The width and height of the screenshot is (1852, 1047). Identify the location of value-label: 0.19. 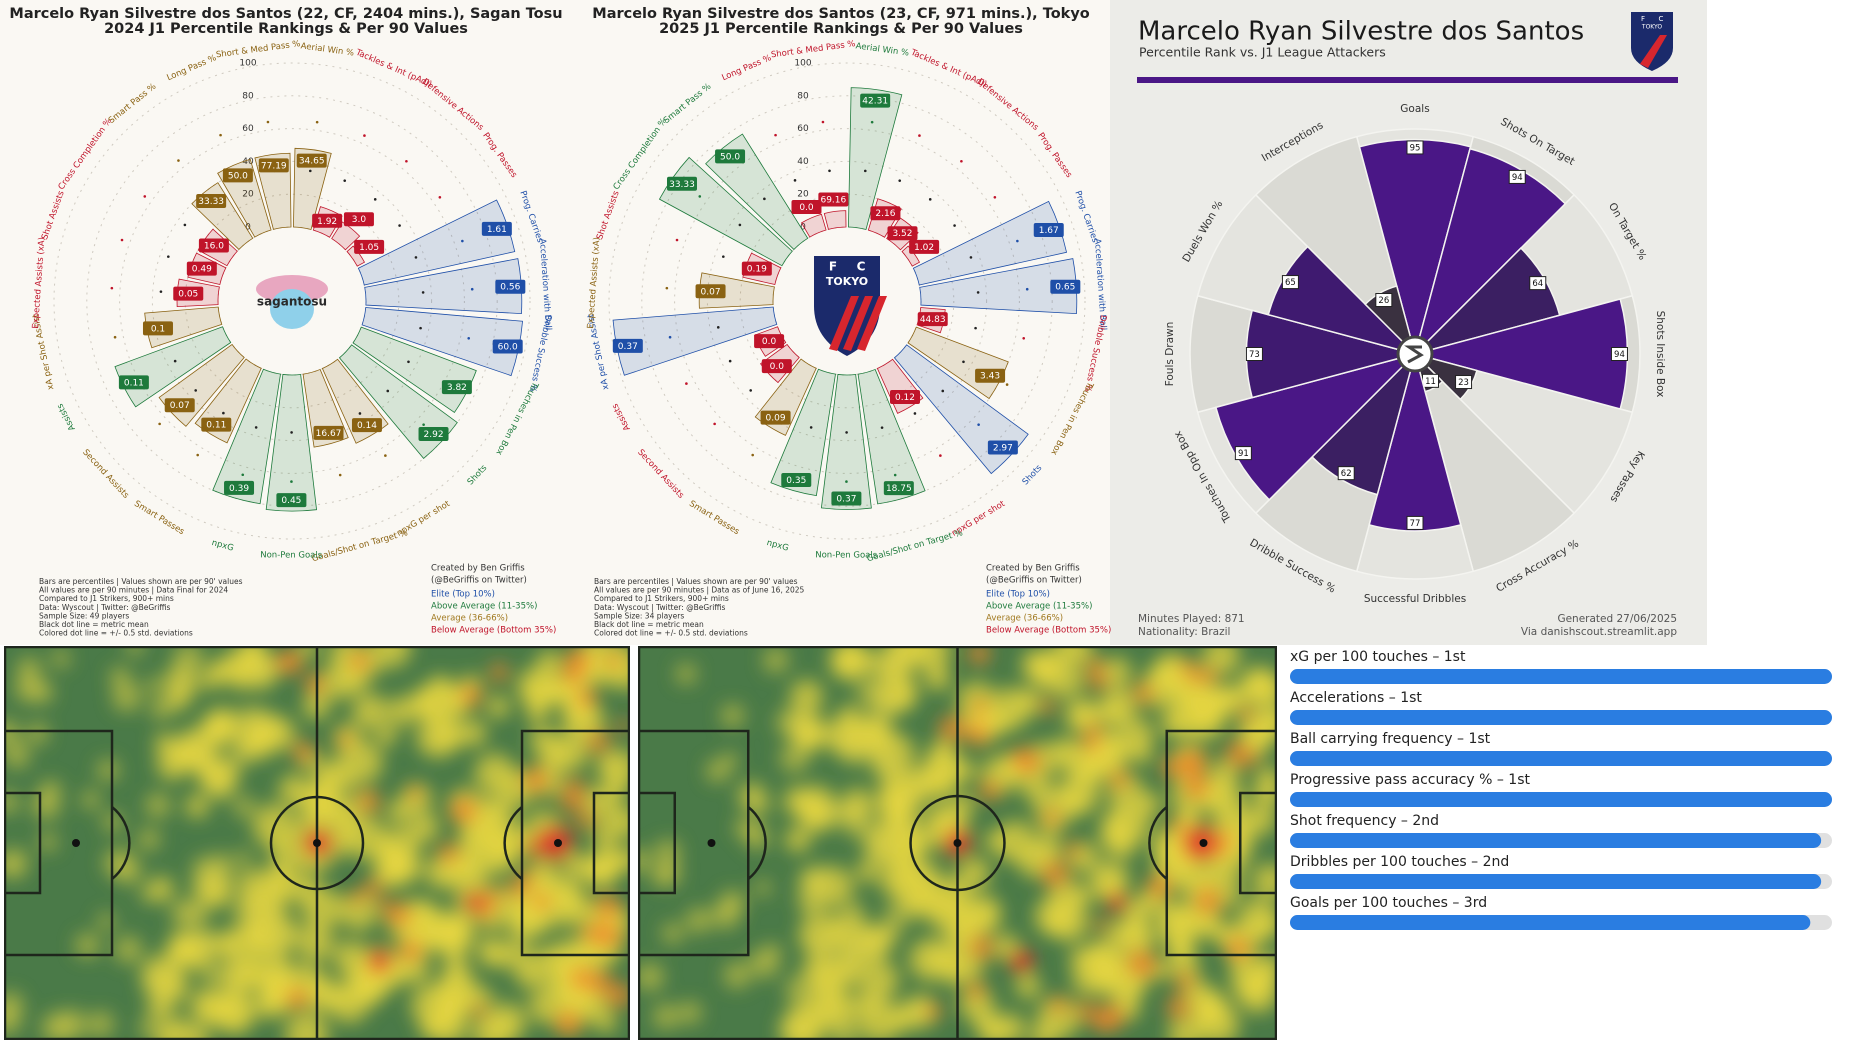
(757, 270).